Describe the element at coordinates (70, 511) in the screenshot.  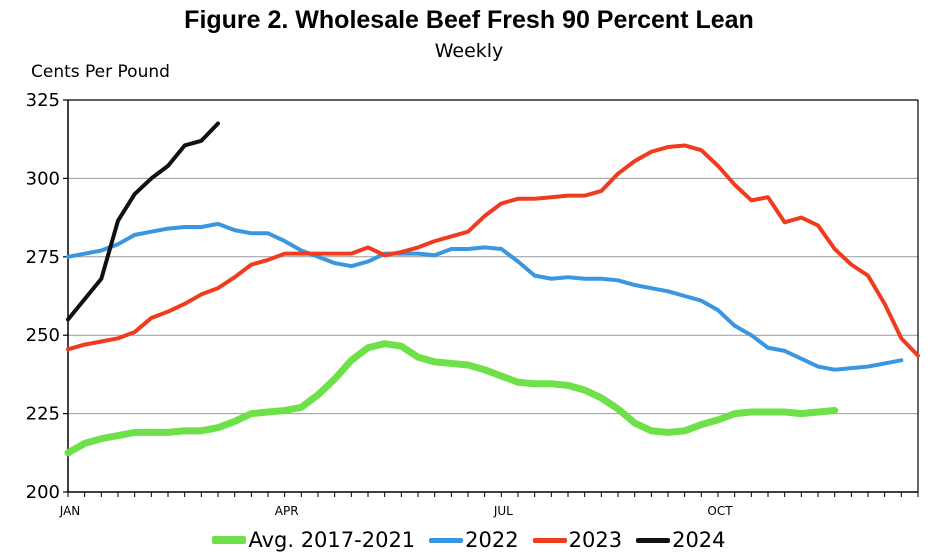
I see `x-tick-label-jan: JAN` at that location.